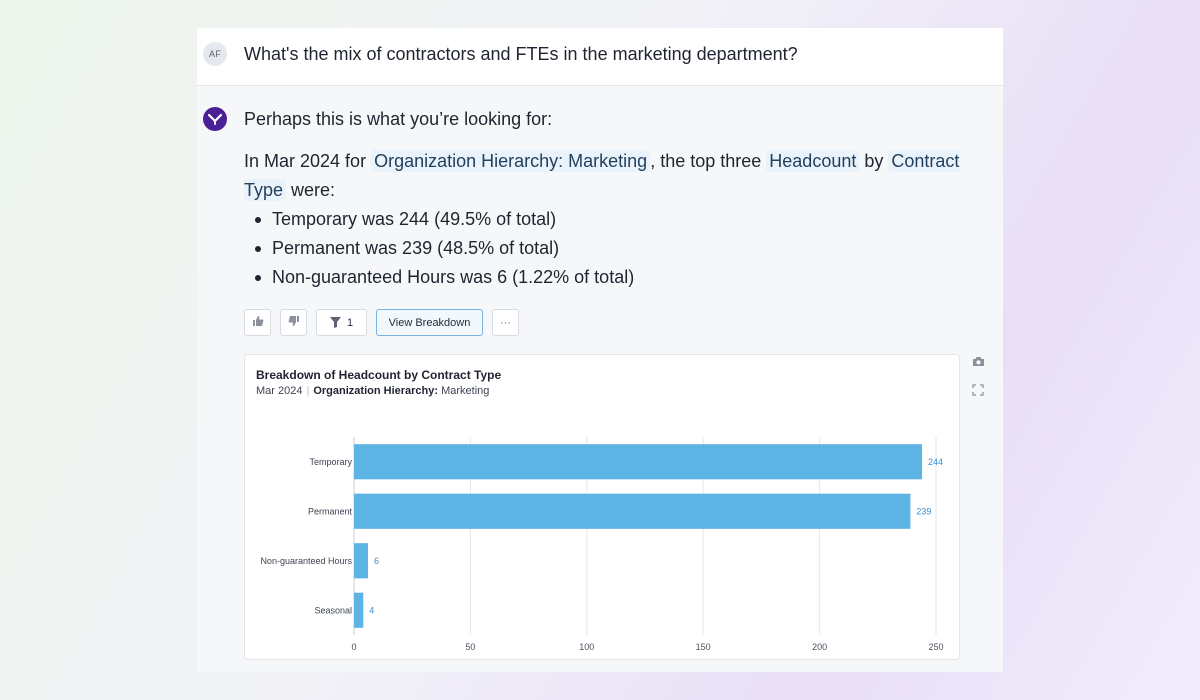 The image size is (1200, 700). What do you see at coordinates (376, 391) in the screenshot?
I see `chart-subtitle-key: Organization Hierarchy:` at bounding box center [376, 391].